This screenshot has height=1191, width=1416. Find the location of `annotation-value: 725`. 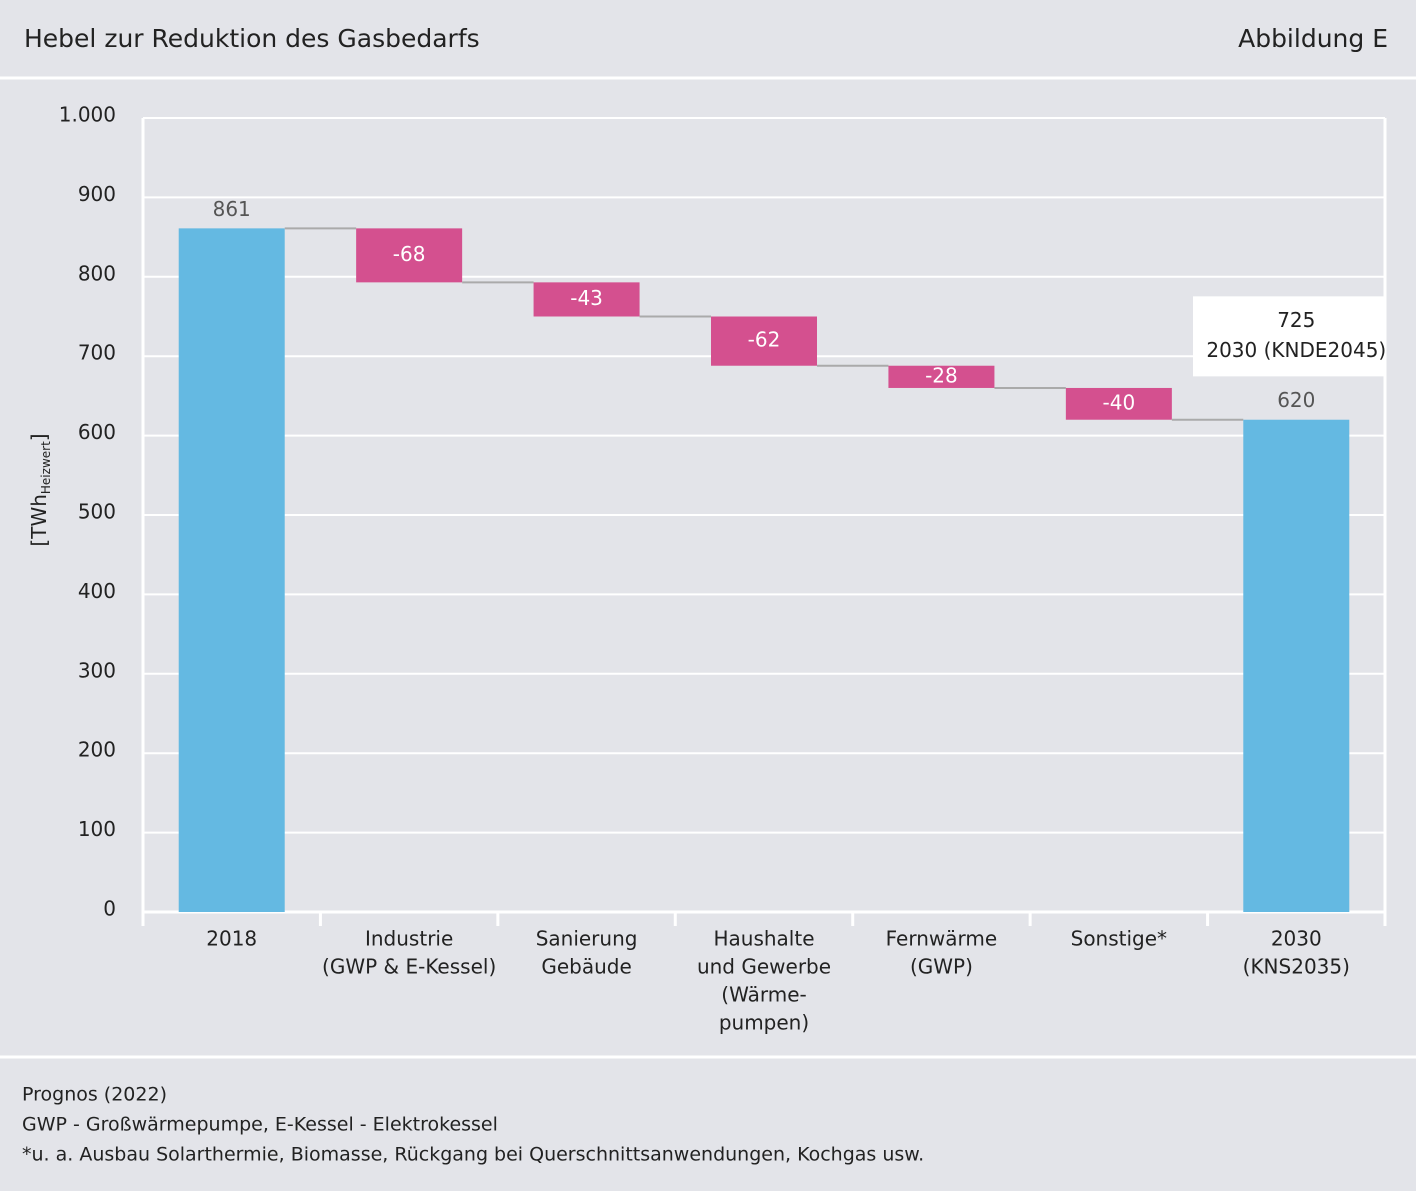

annotation-value: 725 is located at coordinates (1296, 320).